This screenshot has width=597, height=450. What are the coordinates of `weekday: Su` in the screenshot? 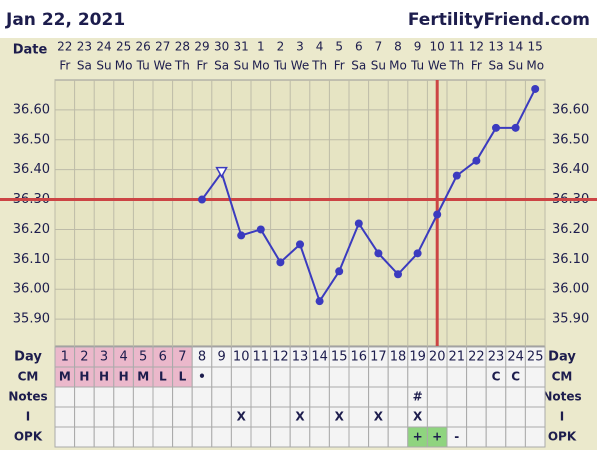 It's located at (378, 66).